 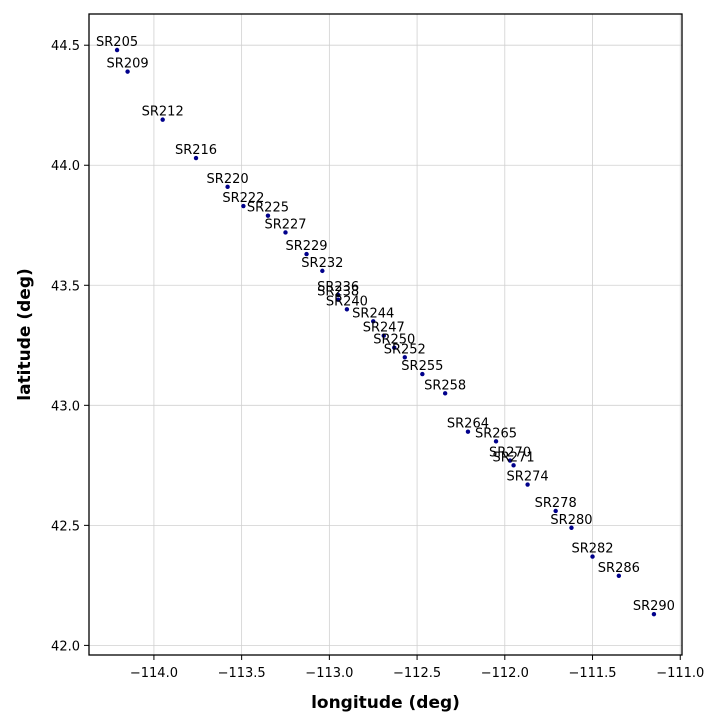 What do you see at coordinates (373, 313) in the screenshot?
I see `point-label: SR244` at bounding box center [373, 313].